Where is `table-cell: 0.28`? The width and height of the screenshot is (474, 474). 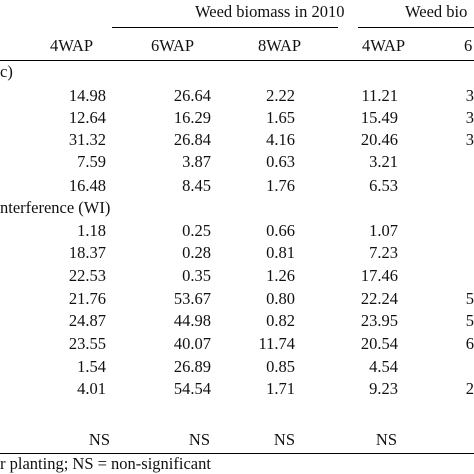 table-cell: 0.28 is located at coordinates (196, 252).